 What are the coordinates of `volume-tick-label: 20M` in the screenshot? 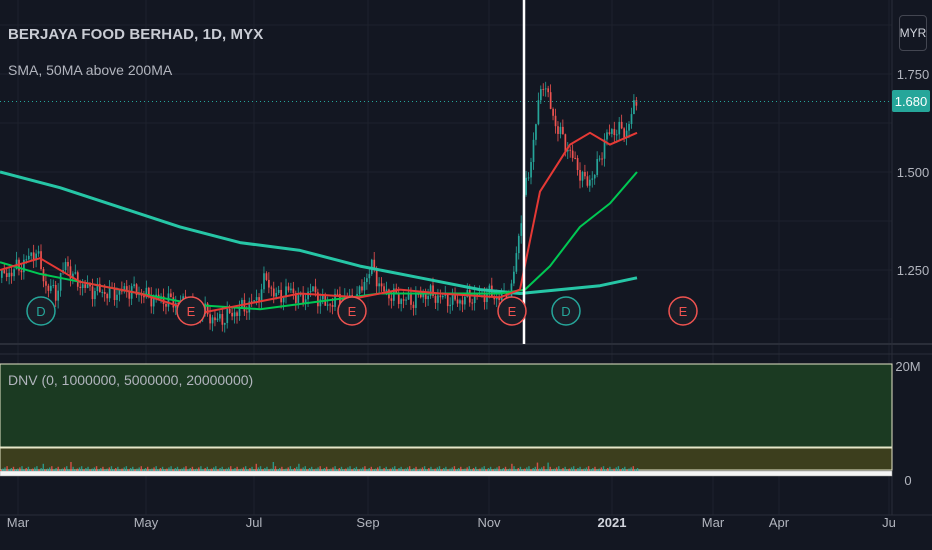 It's located at (907, 366).